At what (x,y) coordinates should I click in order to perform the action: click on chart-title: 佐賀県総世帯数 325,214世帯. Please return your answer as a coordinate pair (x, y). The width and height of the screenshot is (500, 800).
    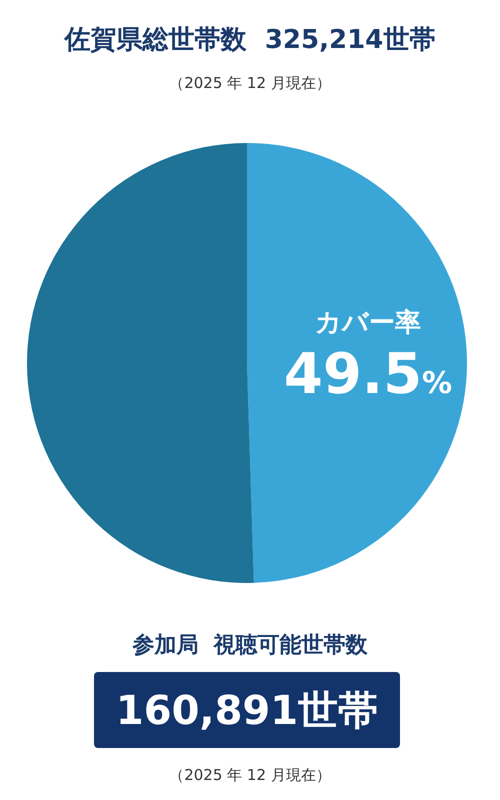
    Looking at the image, I should click on (249, 40).